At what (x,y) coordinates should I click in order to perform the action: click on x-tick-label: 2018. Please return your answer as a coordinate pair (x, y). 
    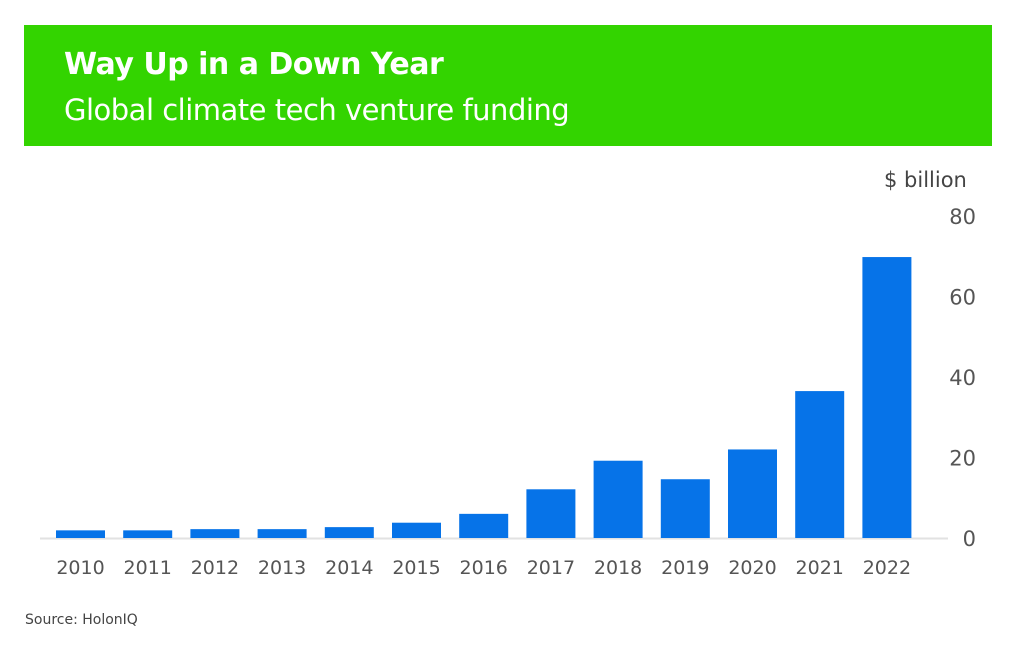
    Looking at the image, I should click on (618, 568).